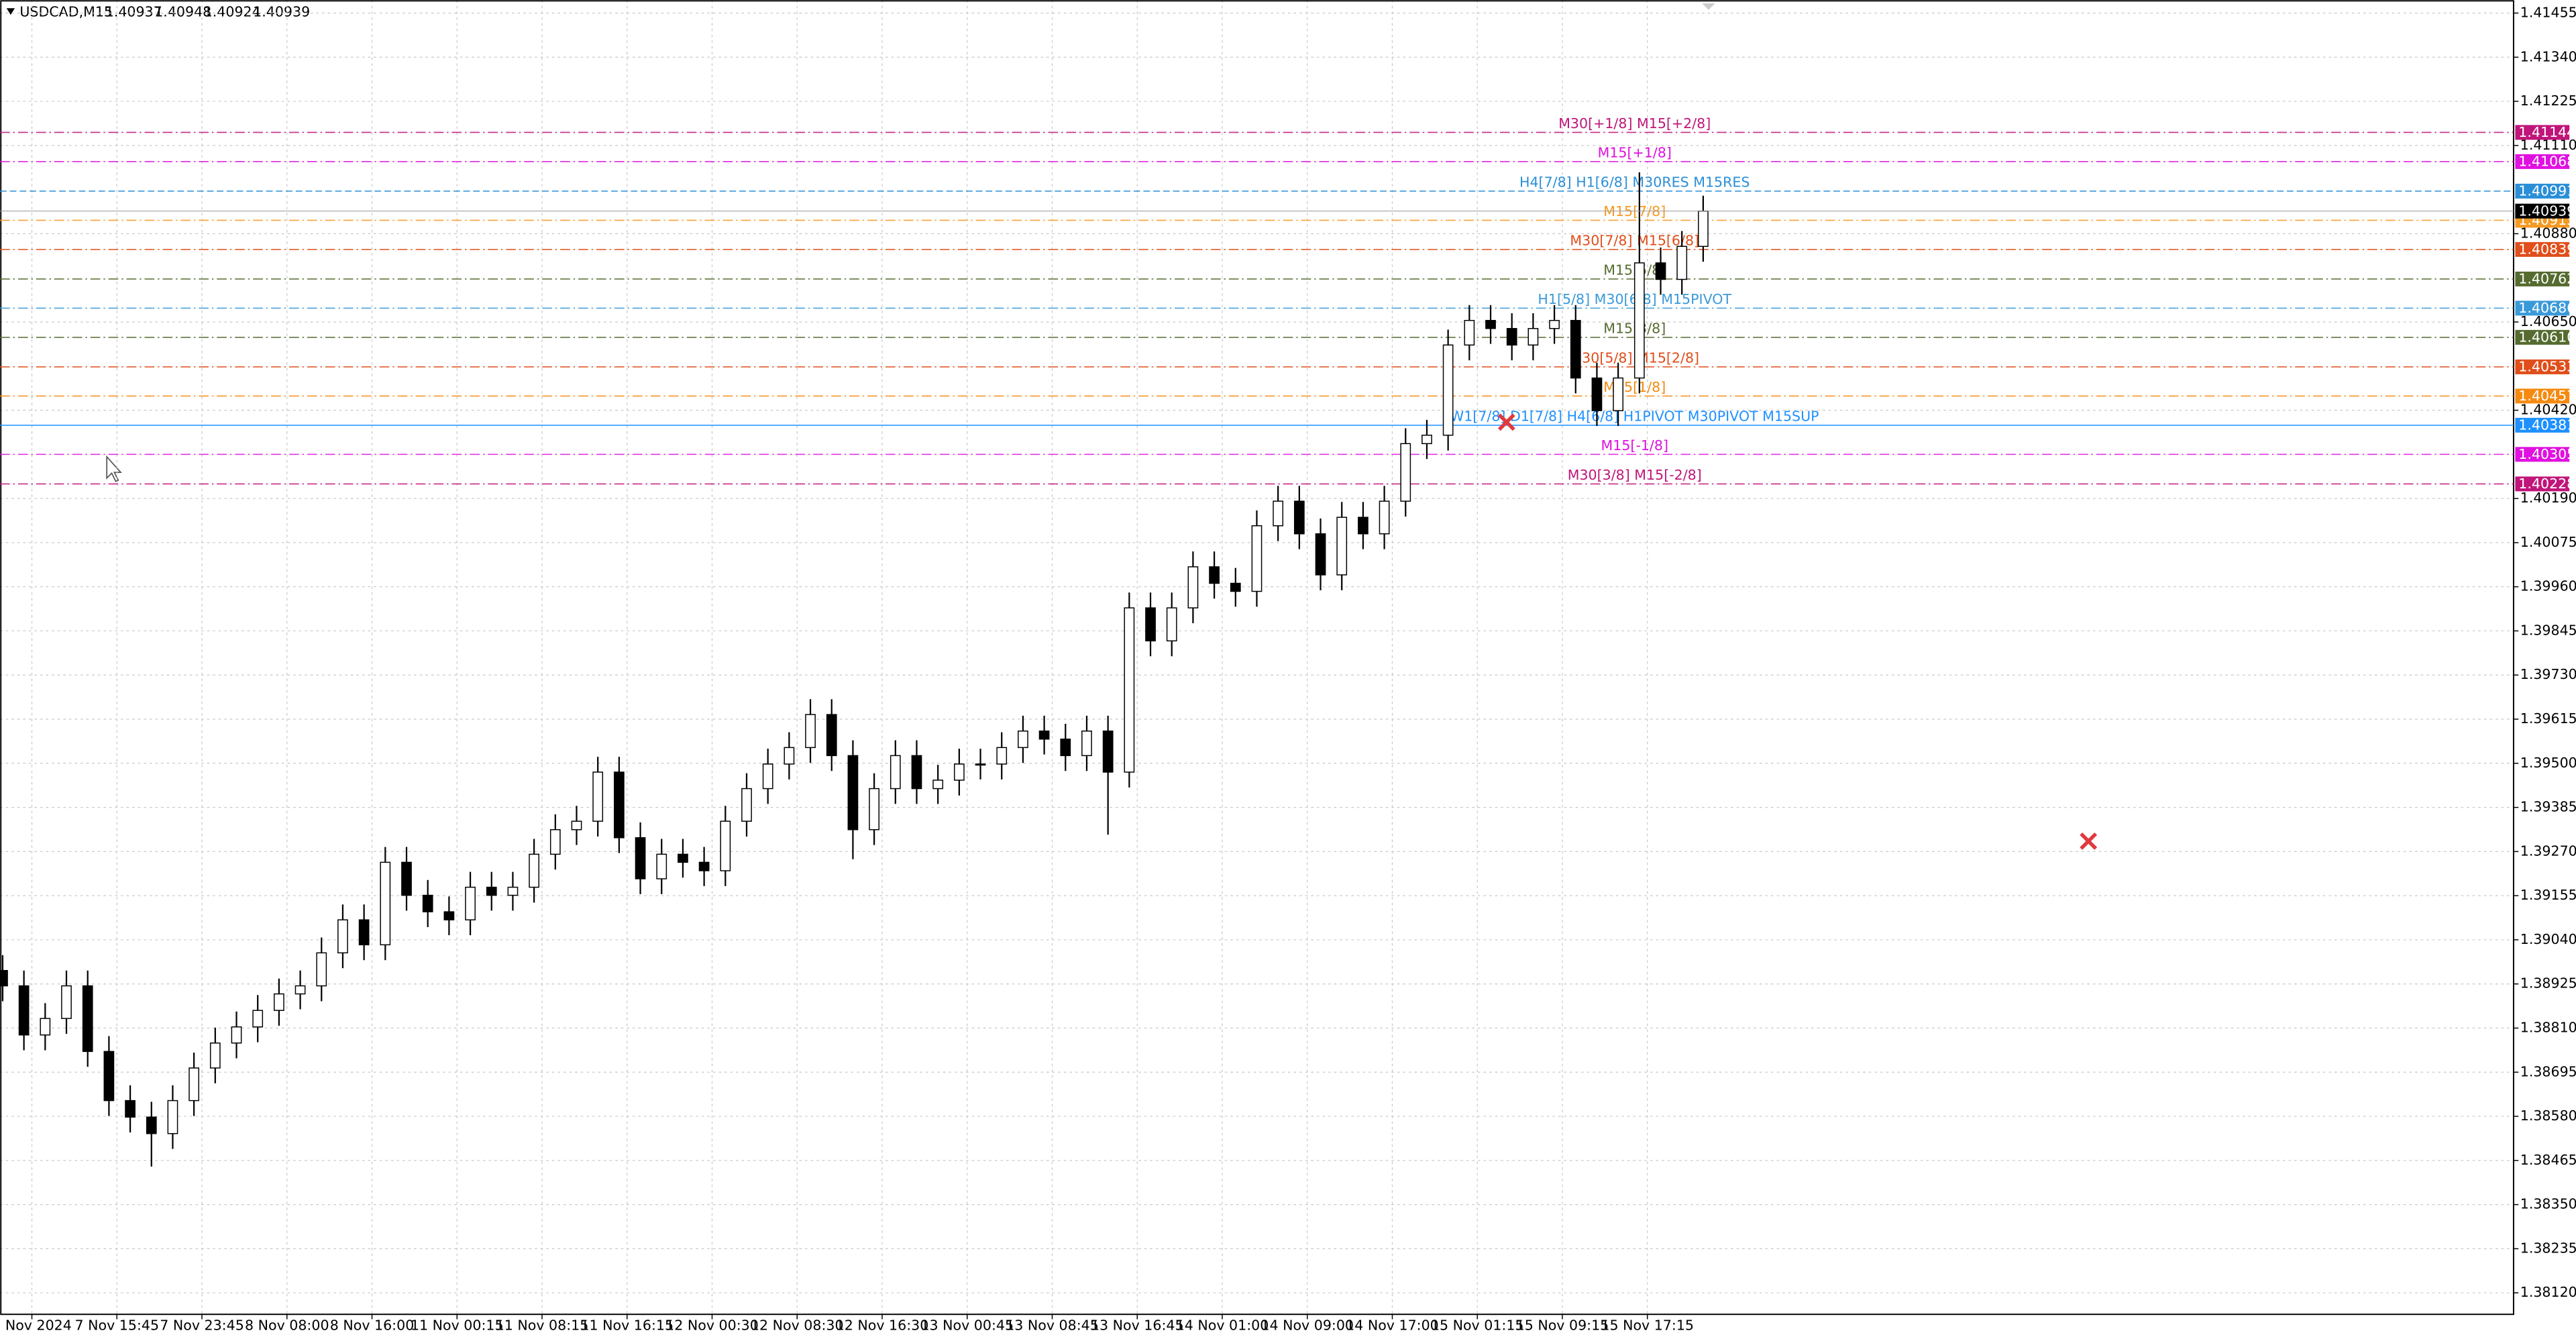  I want to click on level-price-label: 1.40839, so click(2546, 250).